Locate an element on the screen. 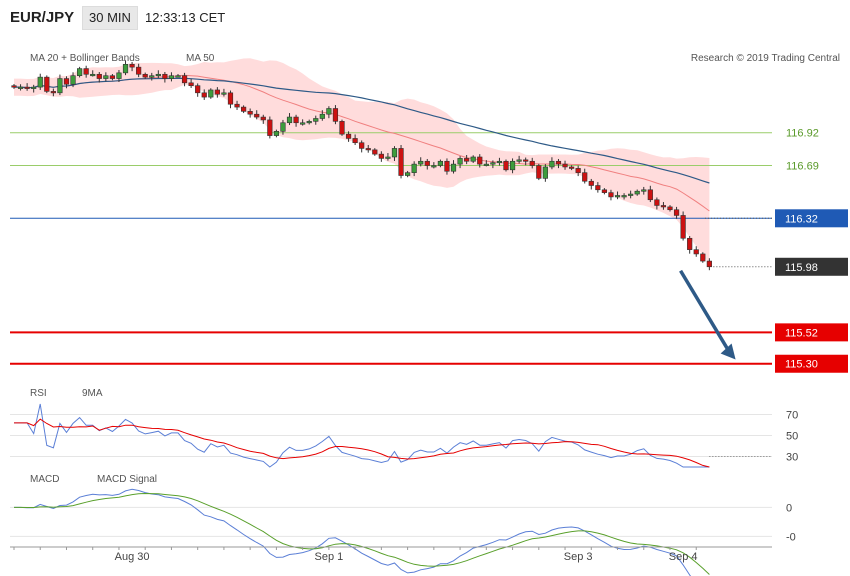 Image resolution: width=850 pixels, height=576 pixels. macd-tick-label: 0 is located at coordinates (789, 508).